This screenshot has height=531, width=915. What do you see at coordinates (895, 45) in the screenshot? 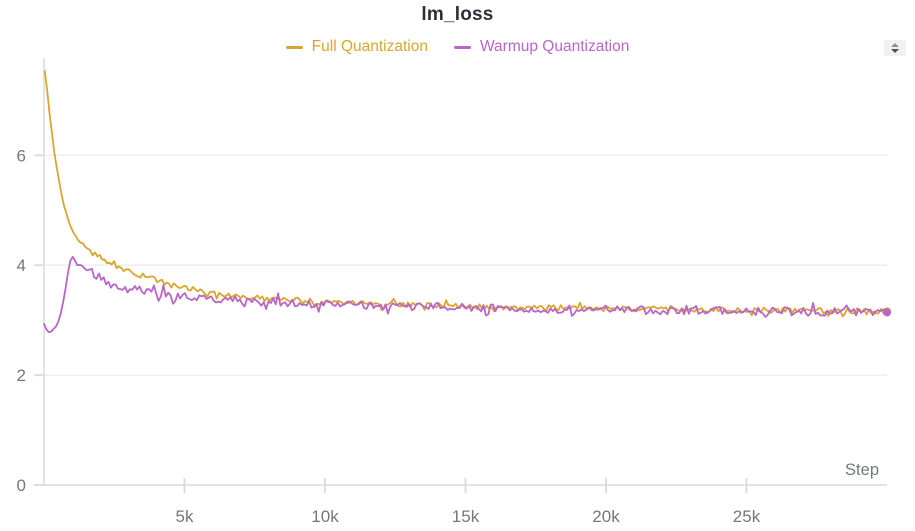
I see `chevron-up-icon` at bounding box center [895, 45].